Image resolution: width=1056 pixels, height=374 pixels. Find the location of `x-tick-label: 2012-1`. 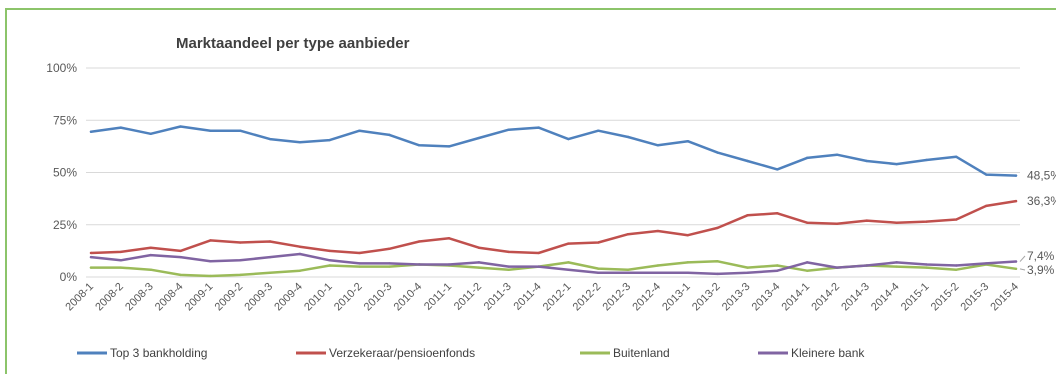

x-tick-label: 2012-1 is located at coordinates (557, 297).